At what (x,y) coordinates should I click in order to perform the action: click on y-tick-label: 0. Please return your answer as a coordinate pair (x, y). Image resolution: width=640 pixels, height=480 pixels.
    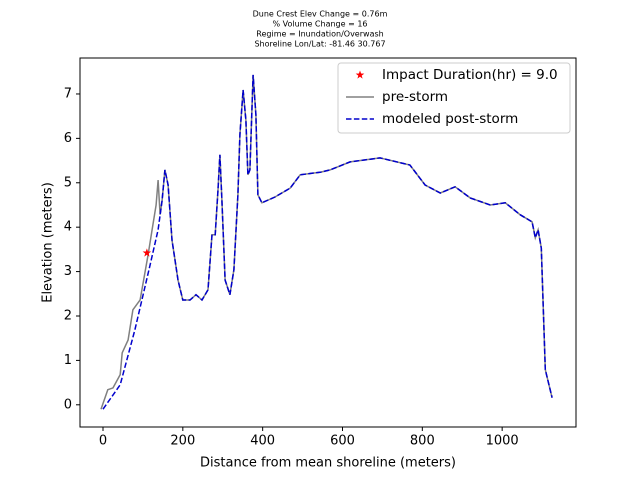
    Looking at the image, I should click on (68, 404).